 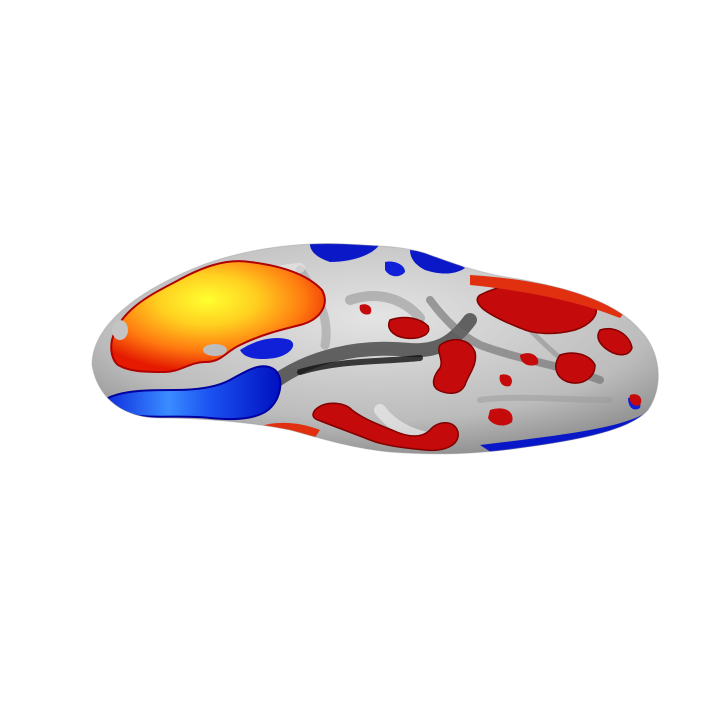 What do you see at coordinates (385, 427) in the screenshot?
I see `activation-positive-superior-temporal` at bounding box center [385, 427].